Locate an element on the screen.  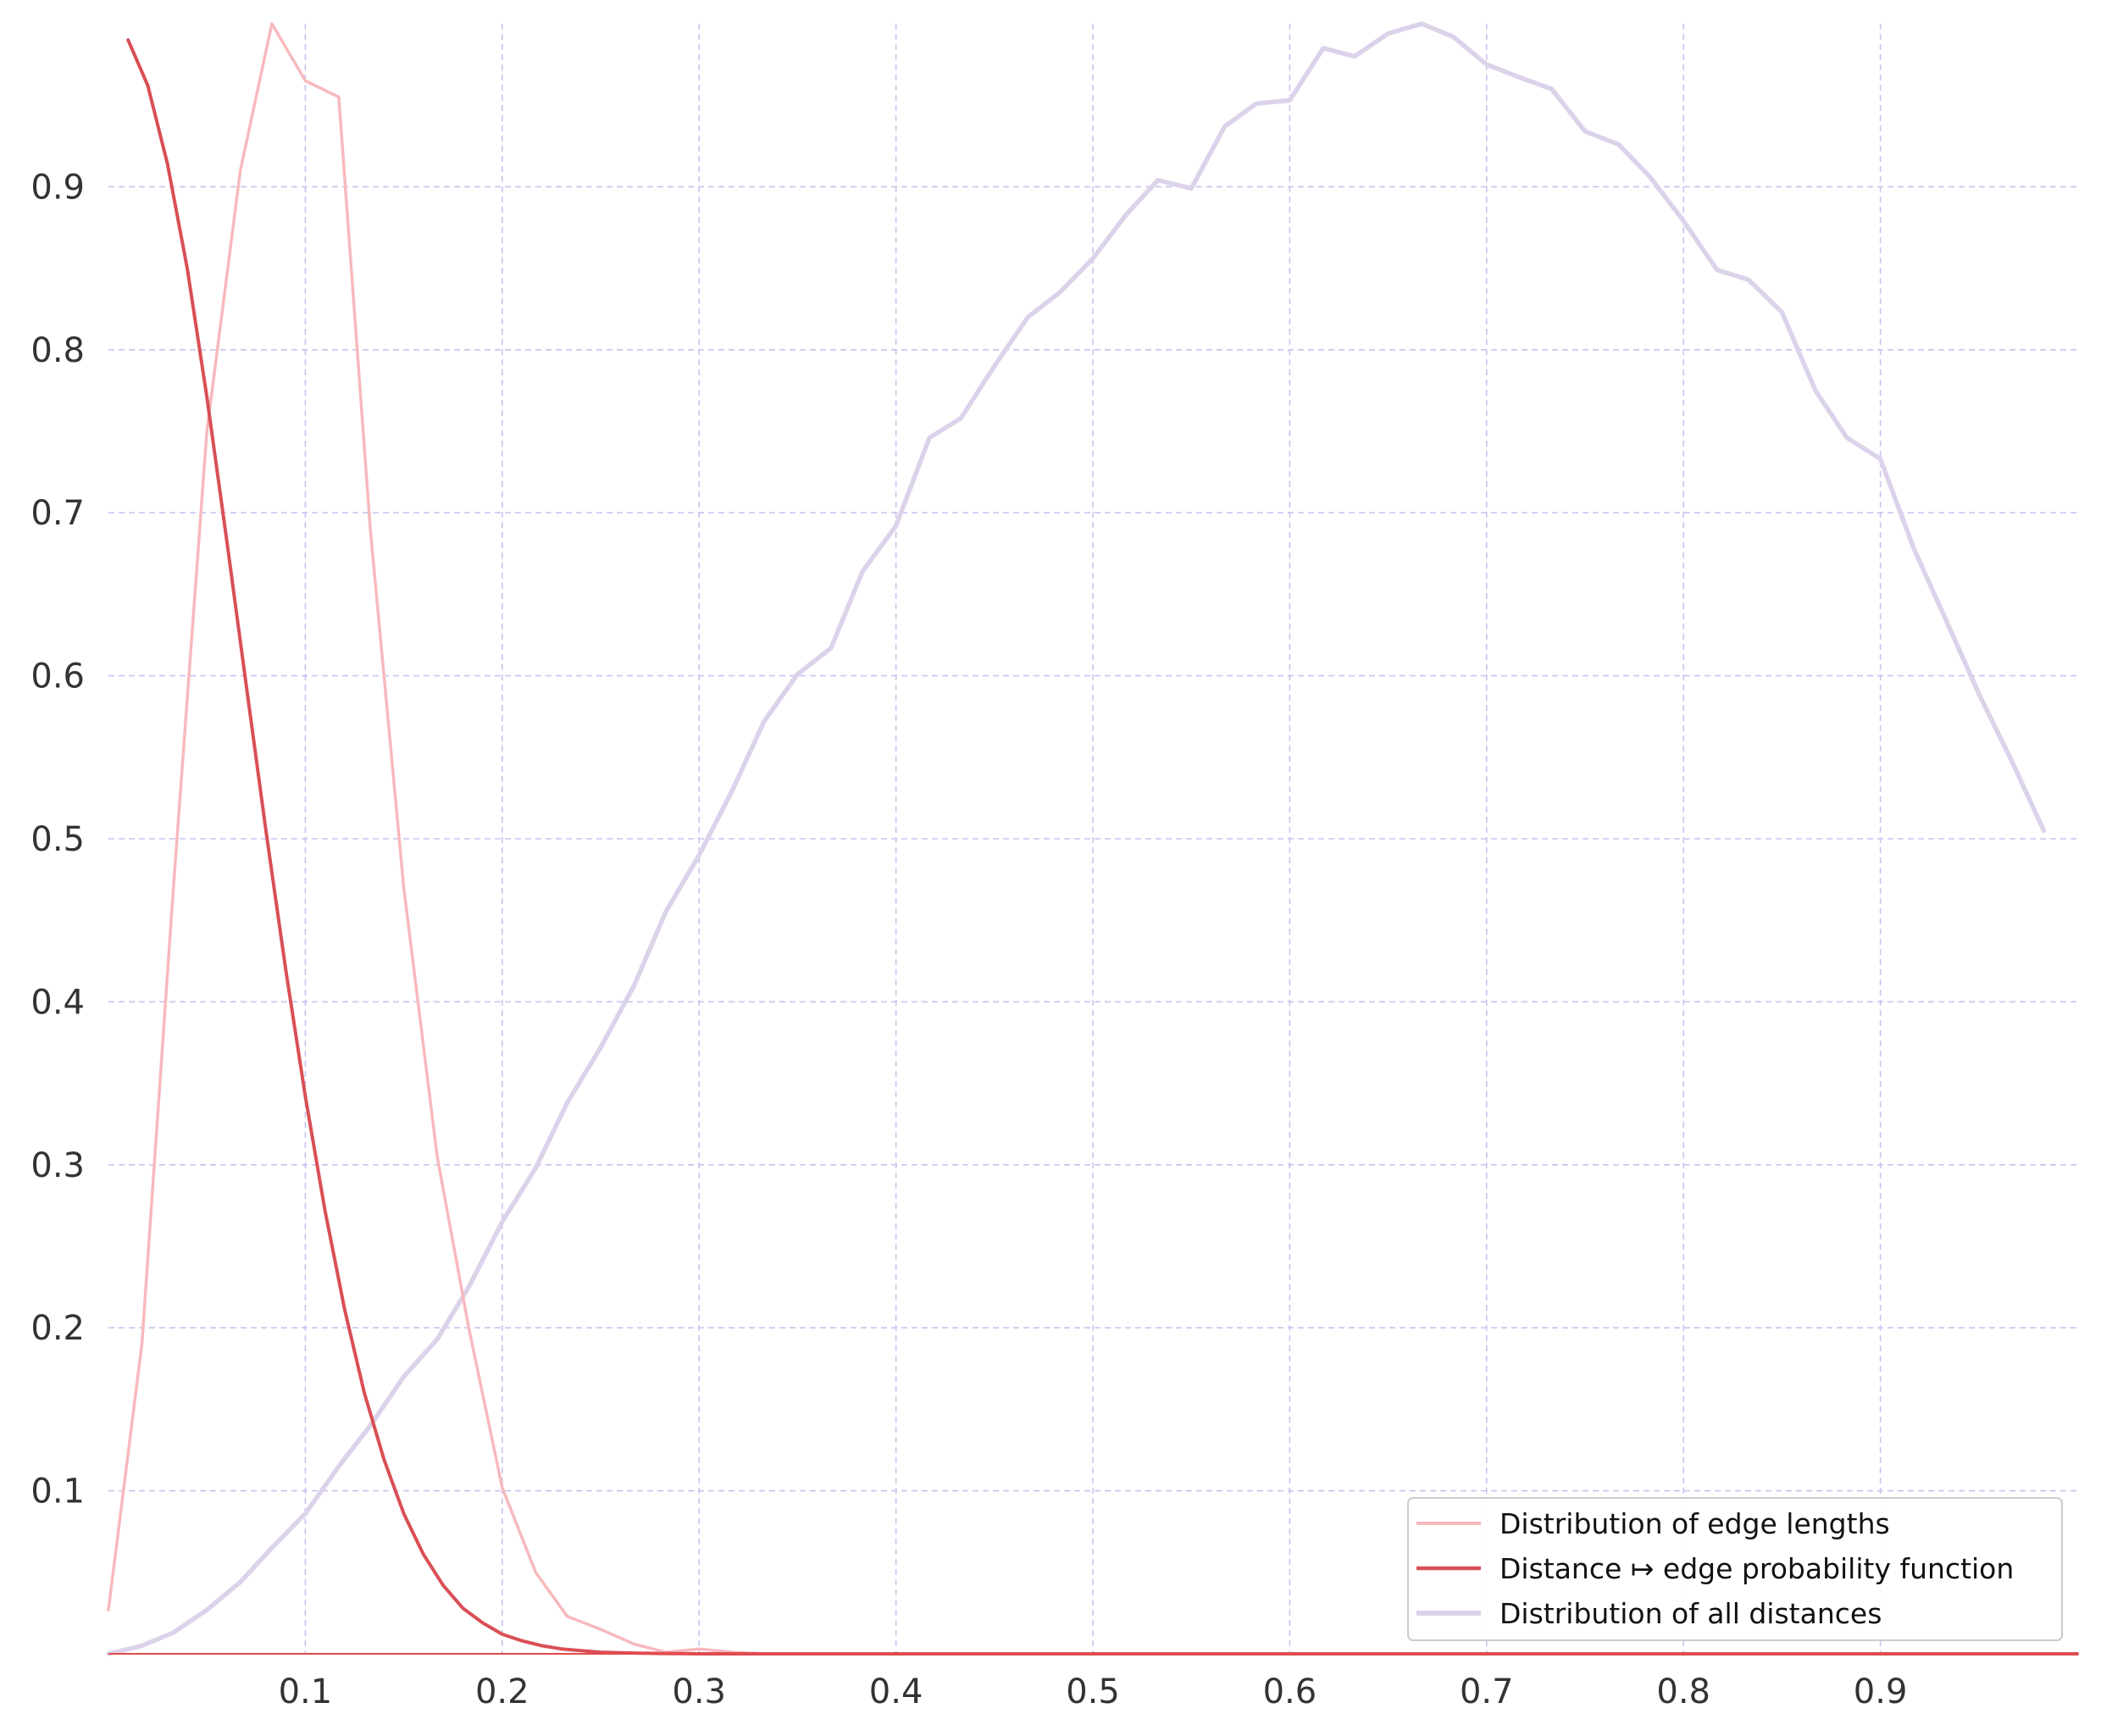
legend-label: Distribution of all distances is located at coordinates (1691, 1613).